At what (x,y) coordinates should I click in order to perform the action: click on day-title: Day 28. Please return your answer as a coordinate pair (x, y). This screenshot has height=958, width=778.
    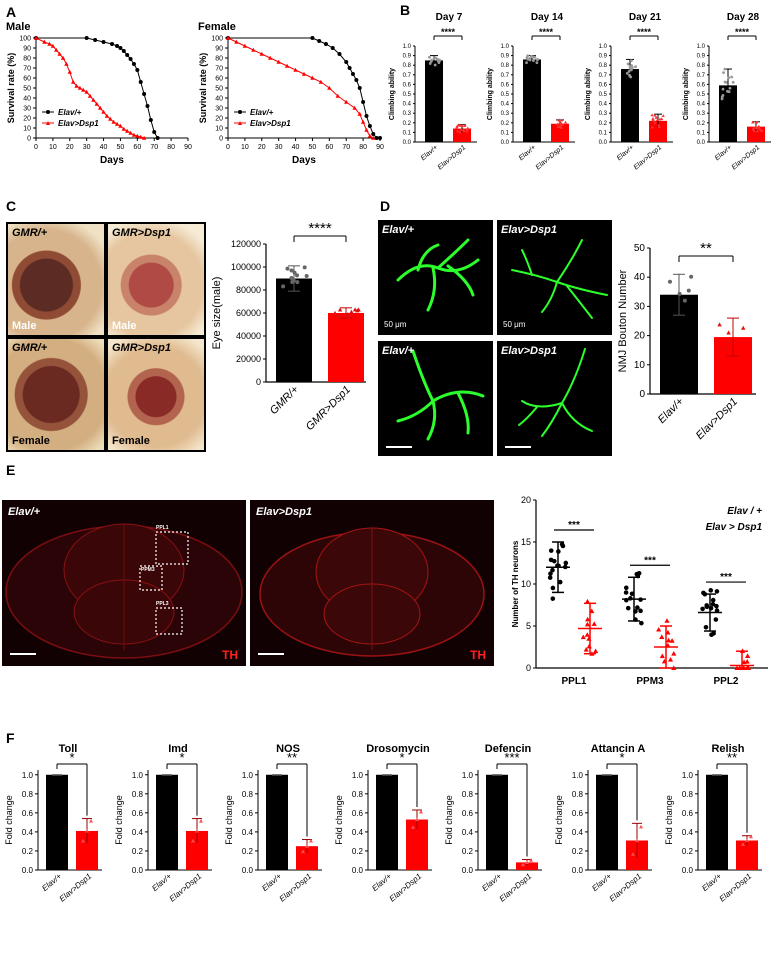
    Looking at the image, I should click on (743, 17).